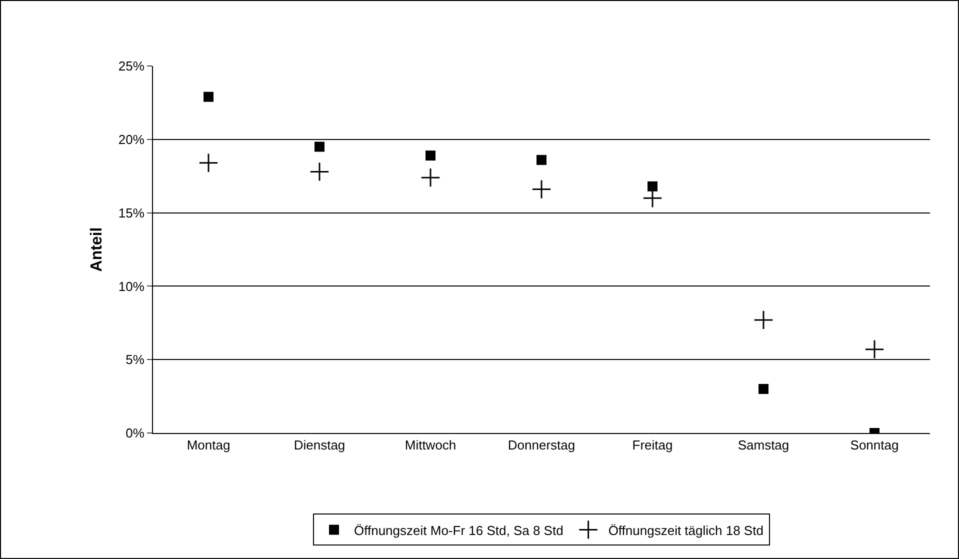  I want to click on legend-label: Öffnungszeit täglich 18 Std, so click(686, 530).